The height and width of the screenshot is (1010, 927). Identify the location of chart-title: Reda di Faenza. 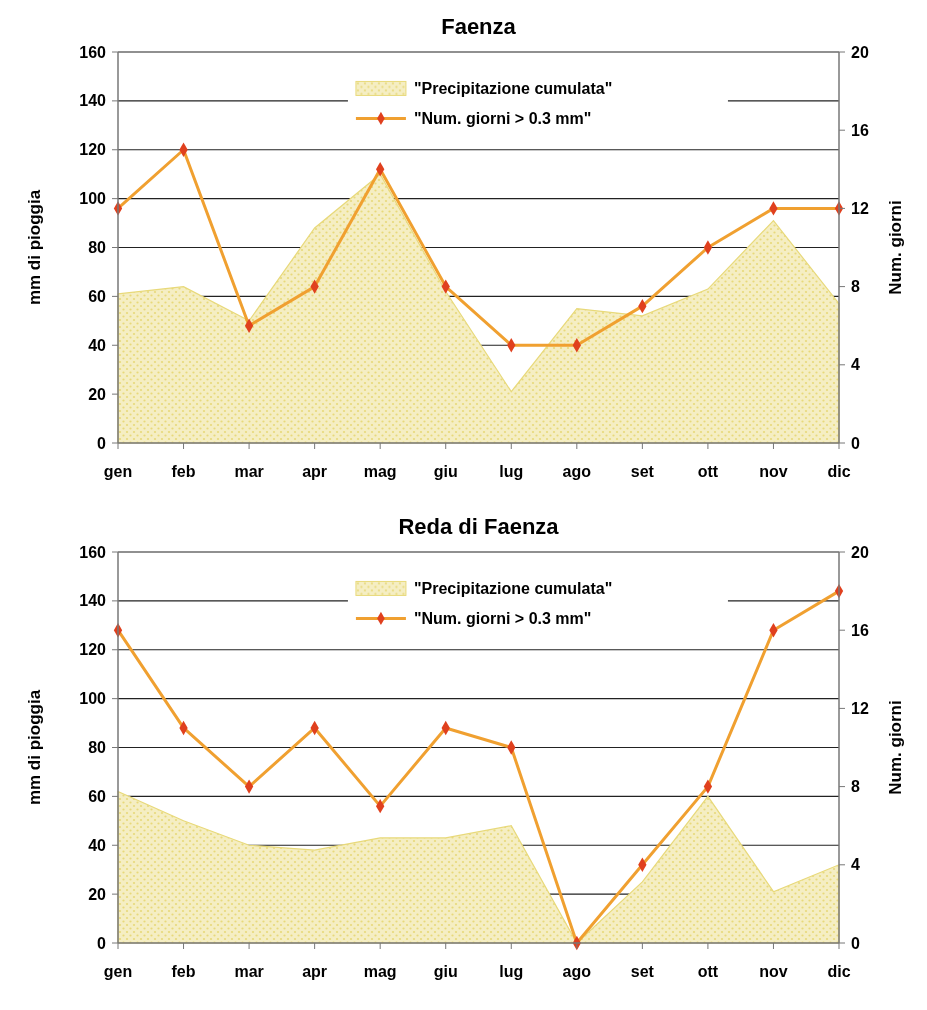
(479, 526).